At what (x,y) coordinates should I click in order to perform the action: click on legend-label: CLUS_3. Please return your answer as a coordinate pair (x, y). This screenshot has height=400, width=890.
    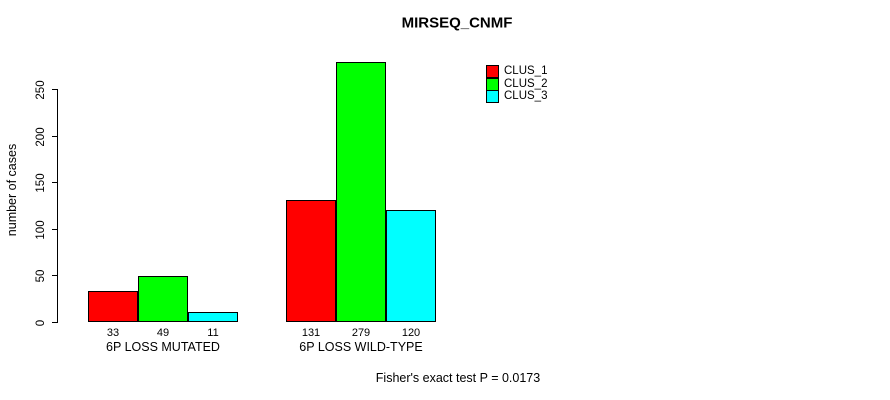
    Looking at the image, I should click on (526, 96).